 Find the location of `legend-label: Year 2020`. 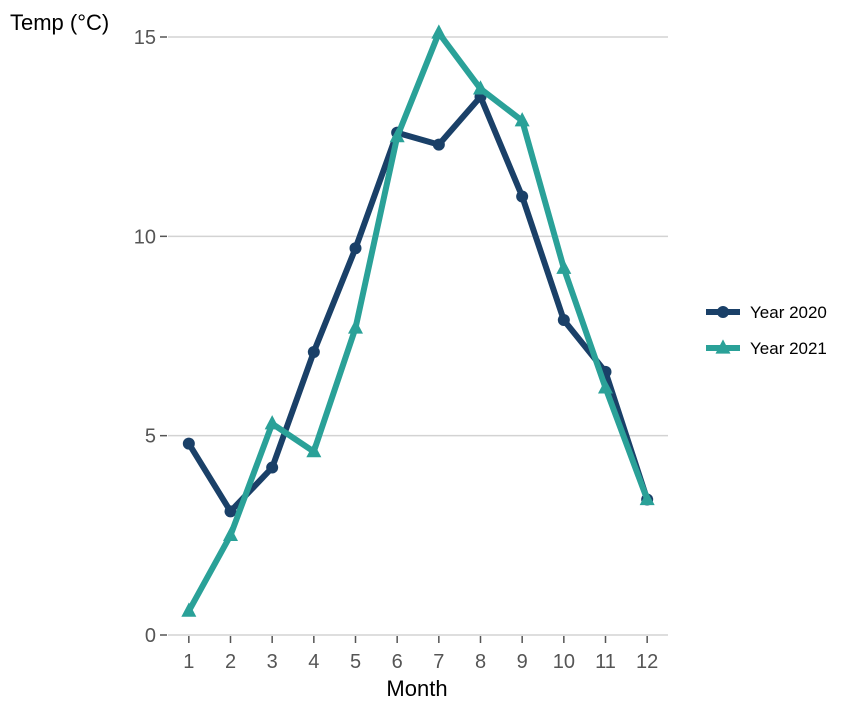

legend-label: Year 2020 is located at coordinates (788, 312).